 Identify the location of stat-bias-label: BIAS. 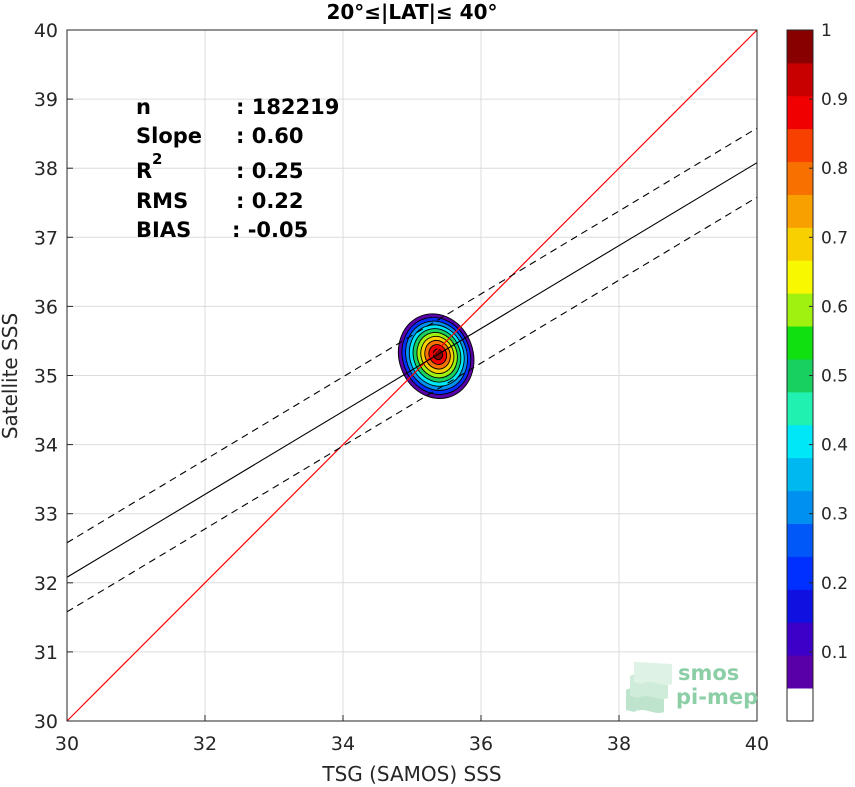
(163, 230).